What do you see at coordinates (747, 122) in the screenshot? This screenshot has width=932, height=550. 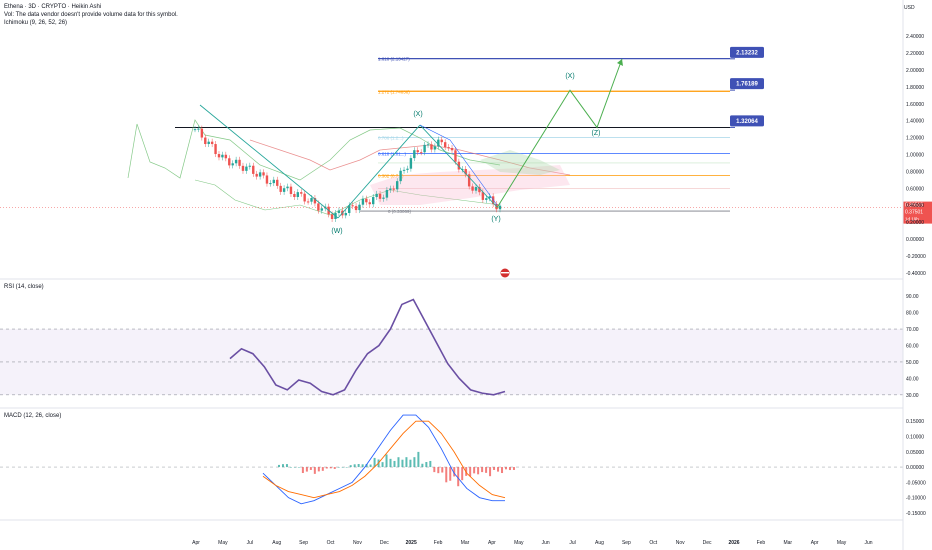 I see `price-badge-label: 1.32064` at bounding box center [747, 122].